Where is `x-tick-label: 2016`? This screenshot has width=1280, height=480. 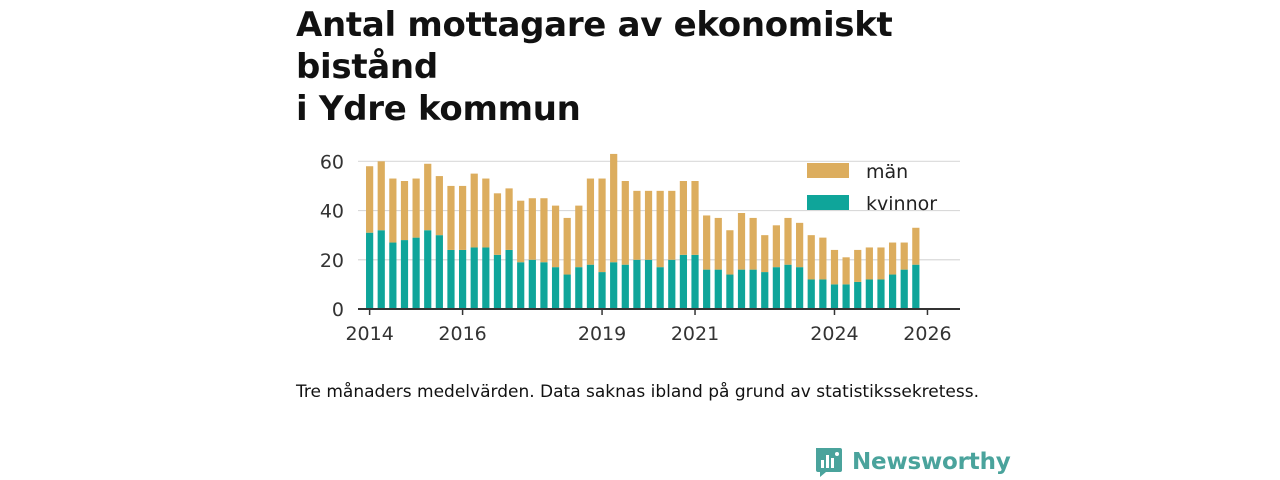
x-tick-label: 2016 is located at coordinates (462, 334).